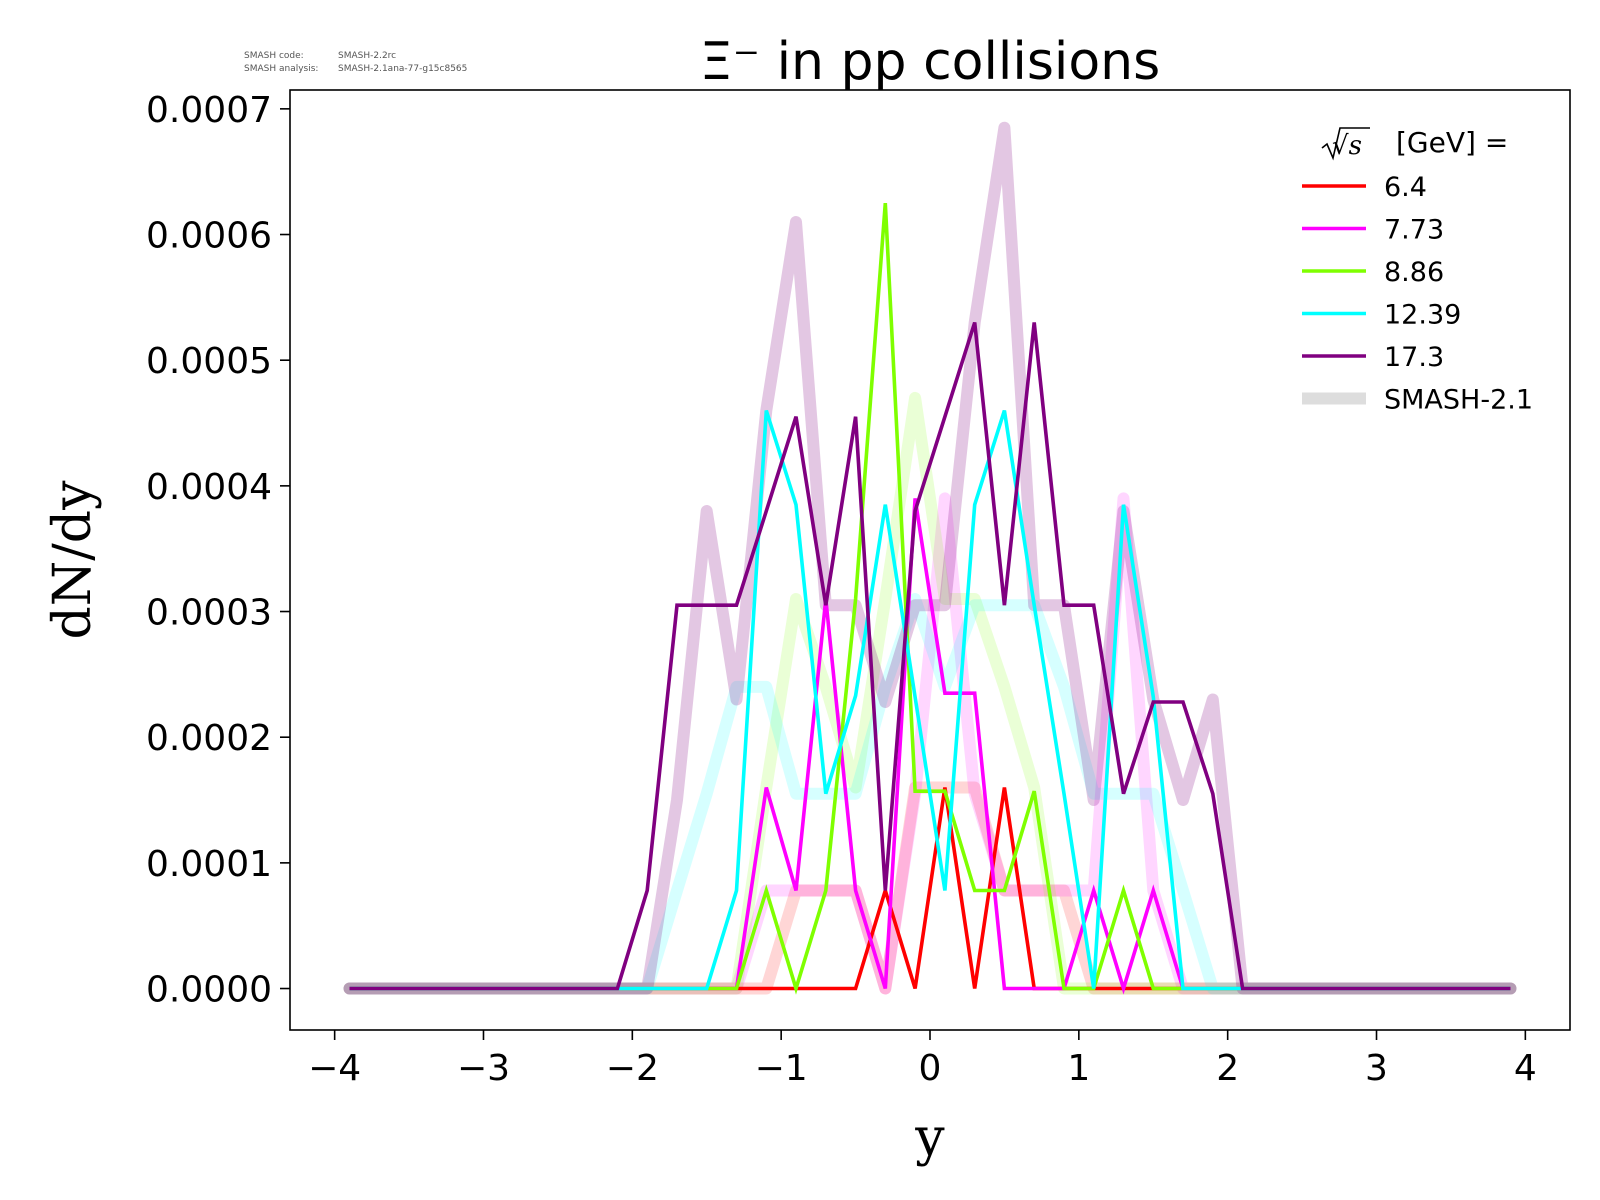  What do you see at coordinates (334, 1068) in the screenshot?
I see `x-tick-label: −4` at bounding box center [334, 1068].